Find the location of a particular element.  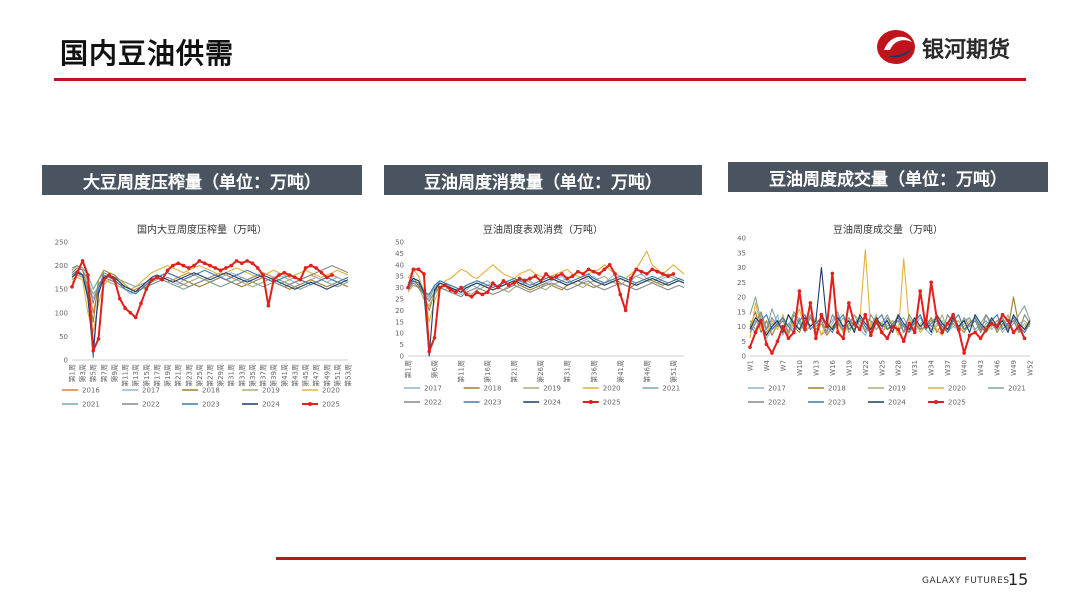

y-tick-label: 35 is located at coordinates (741, 253).